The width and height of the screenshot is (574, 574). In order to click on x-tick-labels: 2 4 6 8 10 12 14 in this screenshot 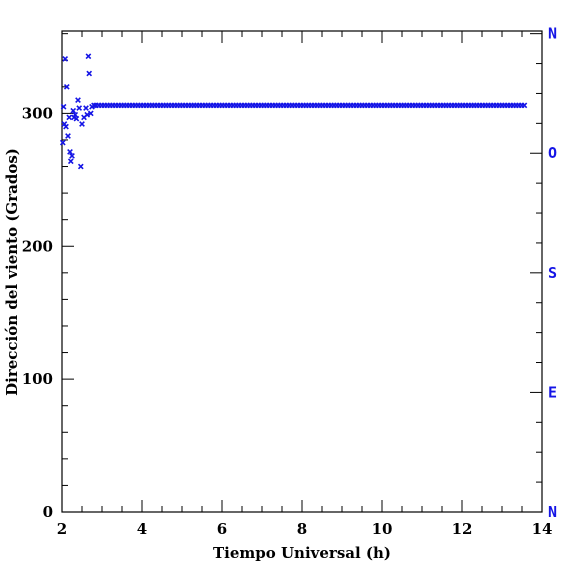, I will do `click(305, 529)`.